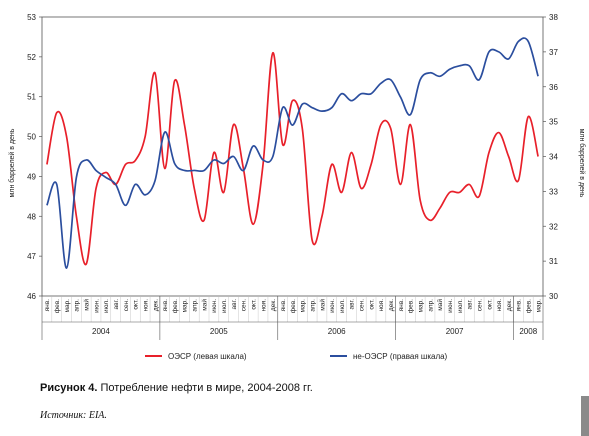 This screenshot has width=589, height=436. I want to click on x-axis-years: 2004 2005 2006 2007 2008, so click(292, 318).